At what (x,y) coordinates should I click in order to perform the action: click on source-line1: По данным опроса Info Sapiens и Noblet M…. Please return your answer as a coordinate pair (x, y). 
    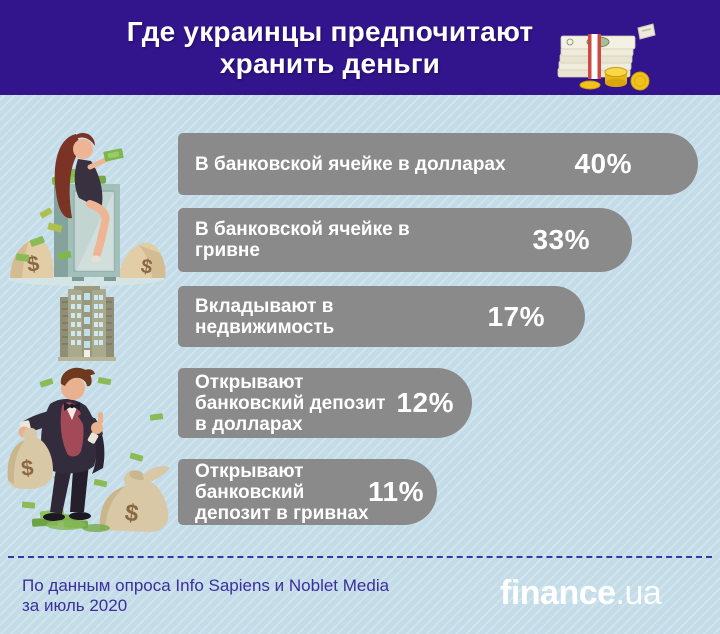
    Looking at the image, I should click on (206, 585).